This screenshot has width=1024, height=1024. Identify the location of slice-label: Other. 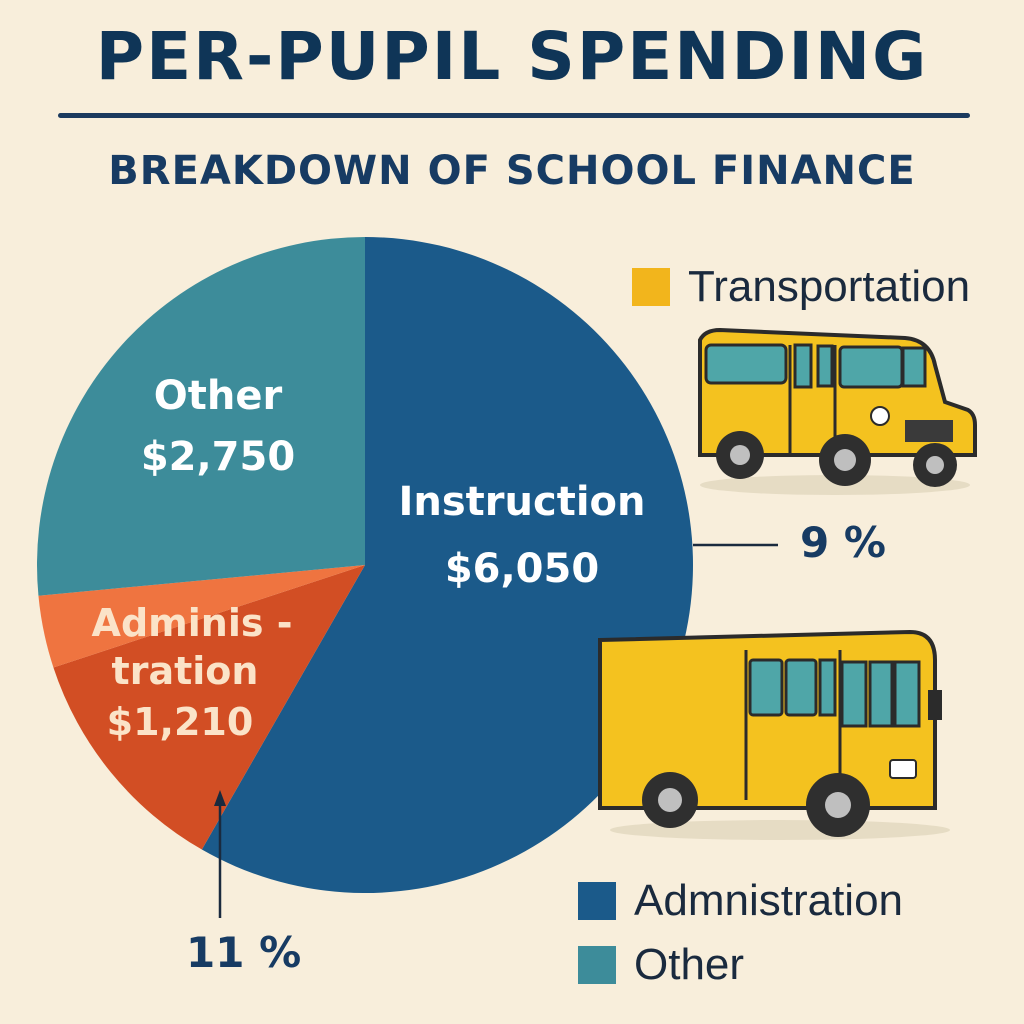
(218, 396).